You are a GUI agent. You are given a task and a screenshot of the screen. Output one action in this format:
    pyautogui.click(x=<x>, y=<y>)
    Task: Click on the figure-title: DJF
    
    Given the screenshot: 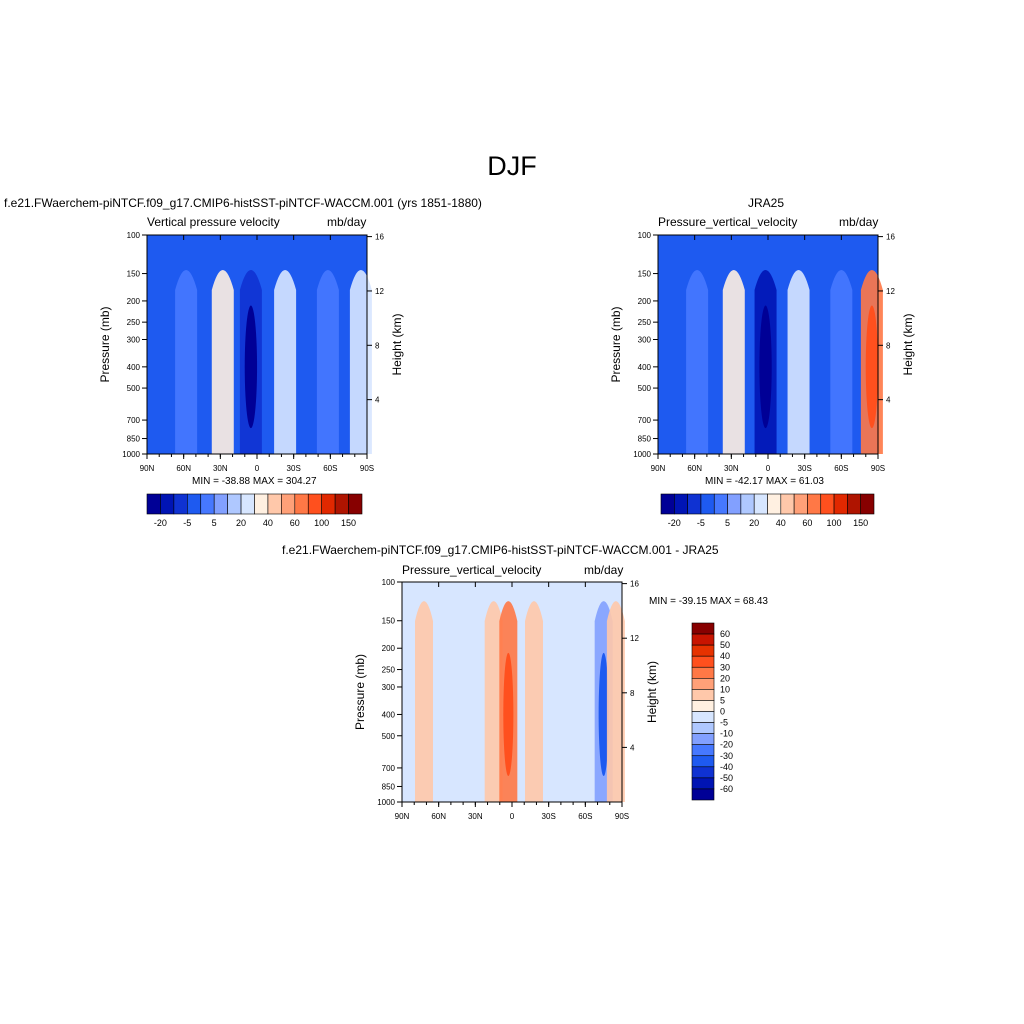 What is the action you would take?
    pyautogui.click(x=512, y=166)
    